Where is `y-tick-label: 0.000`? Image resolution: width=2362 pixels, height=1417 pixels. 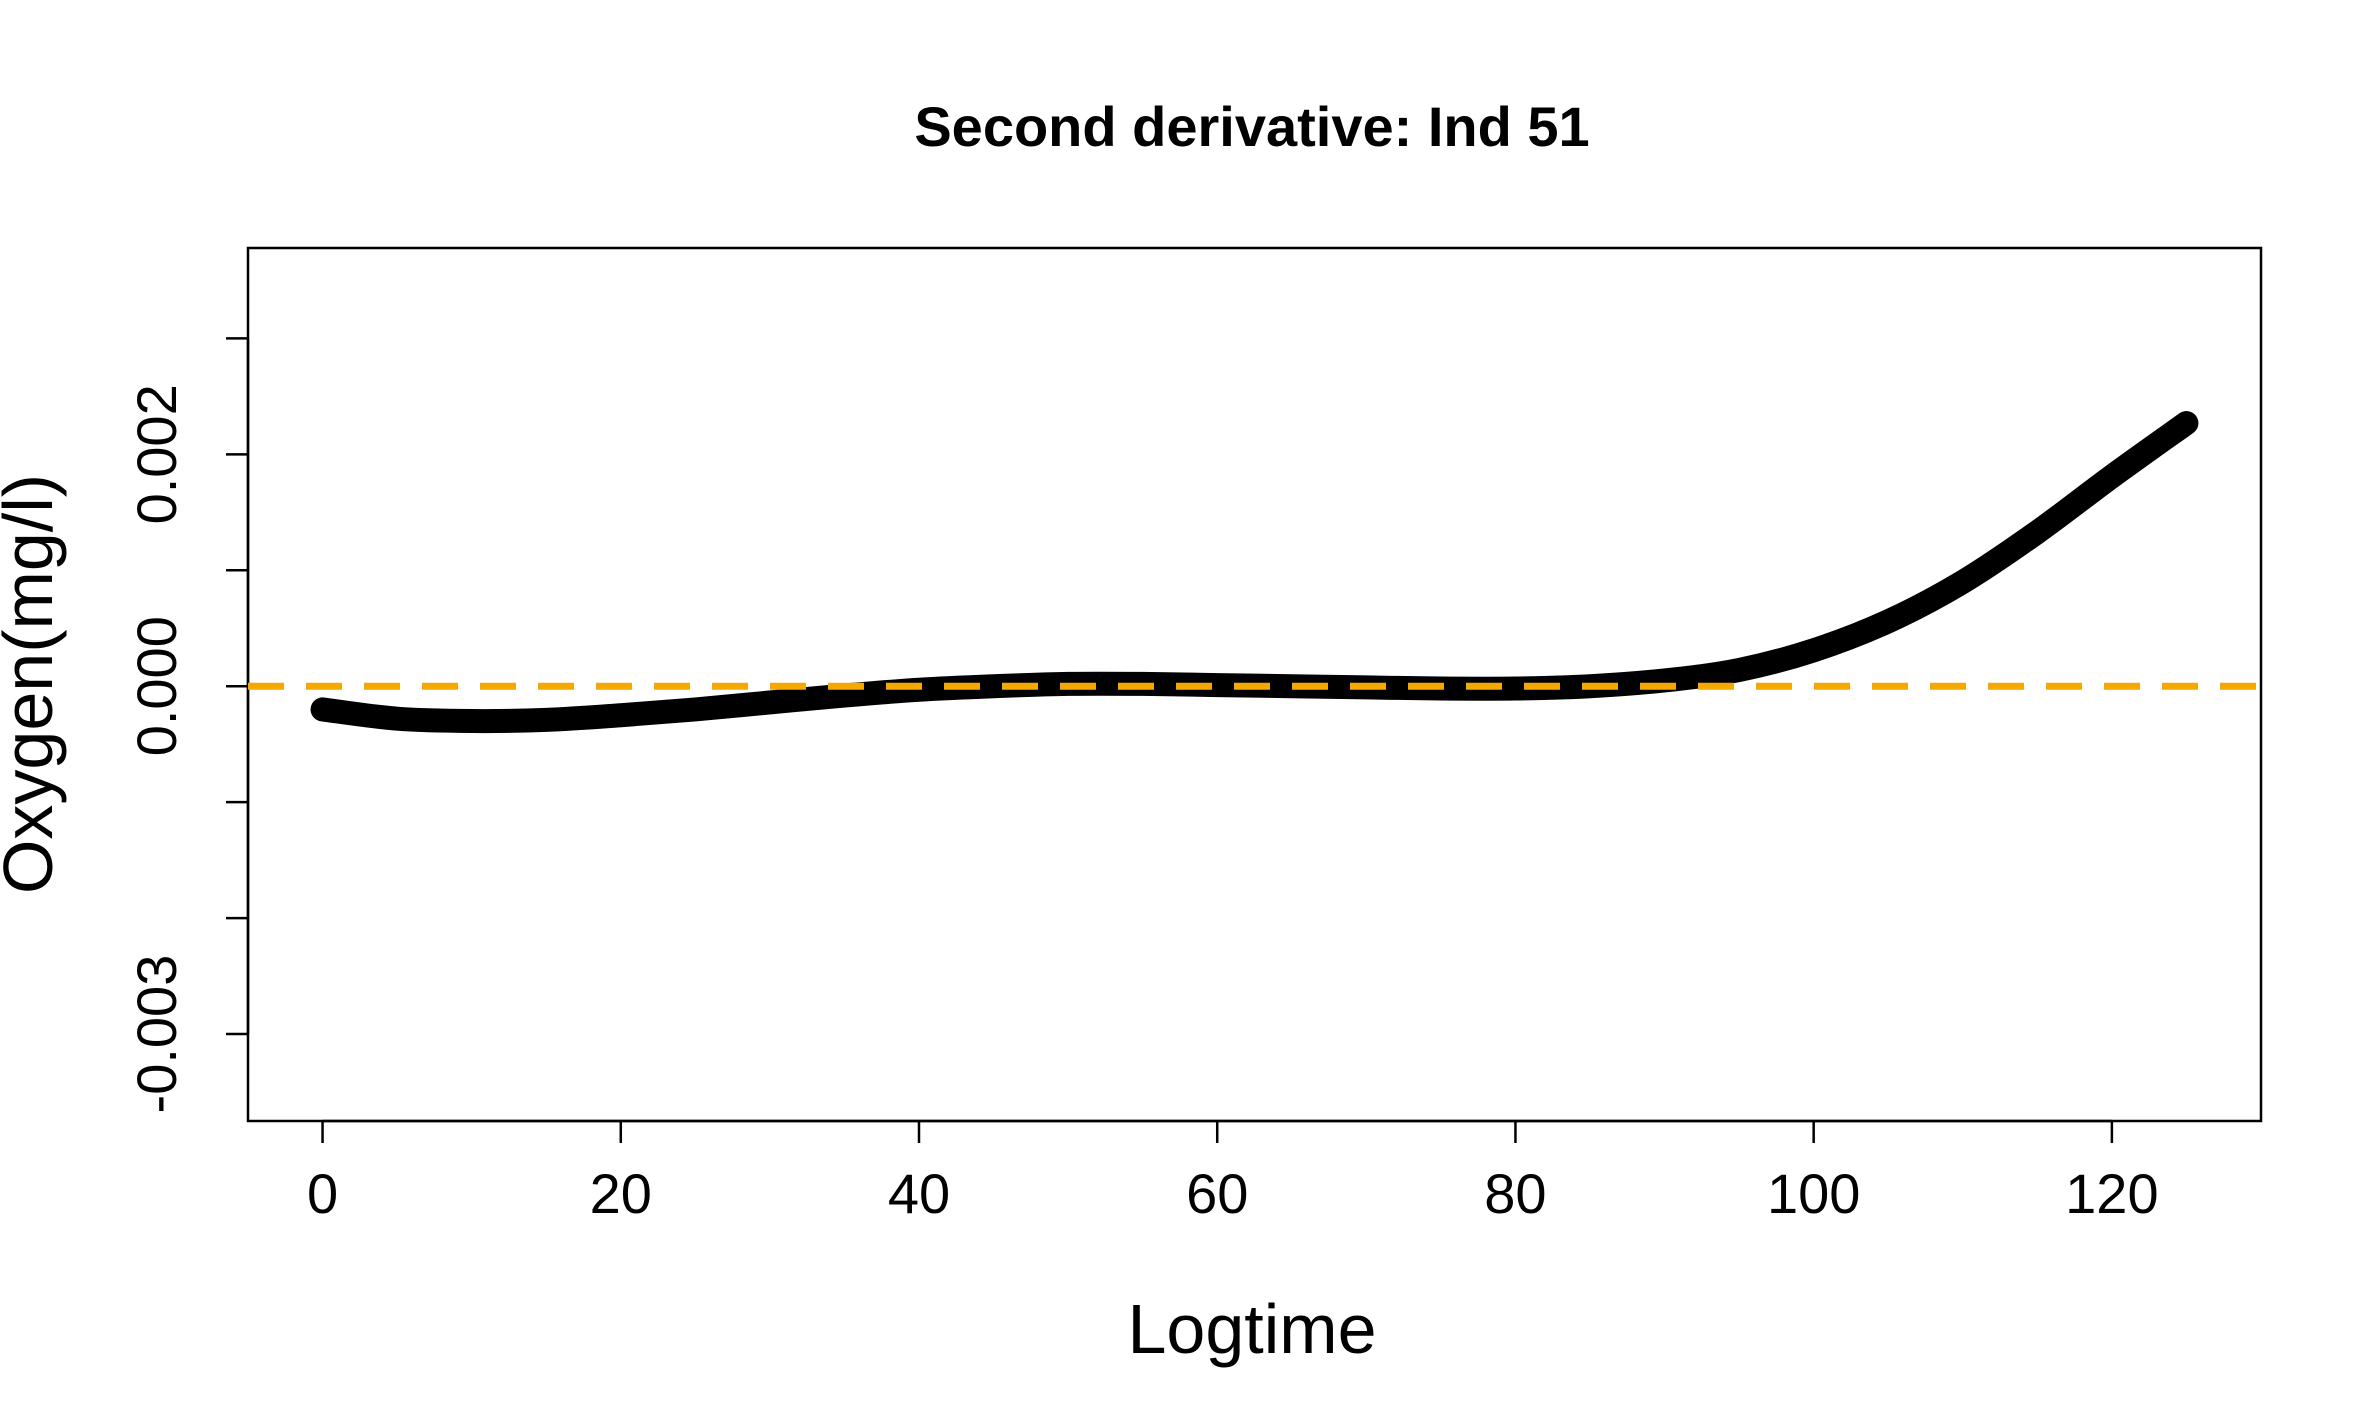 y-tick-label: 0.000 is located at coordinates (156, 686).